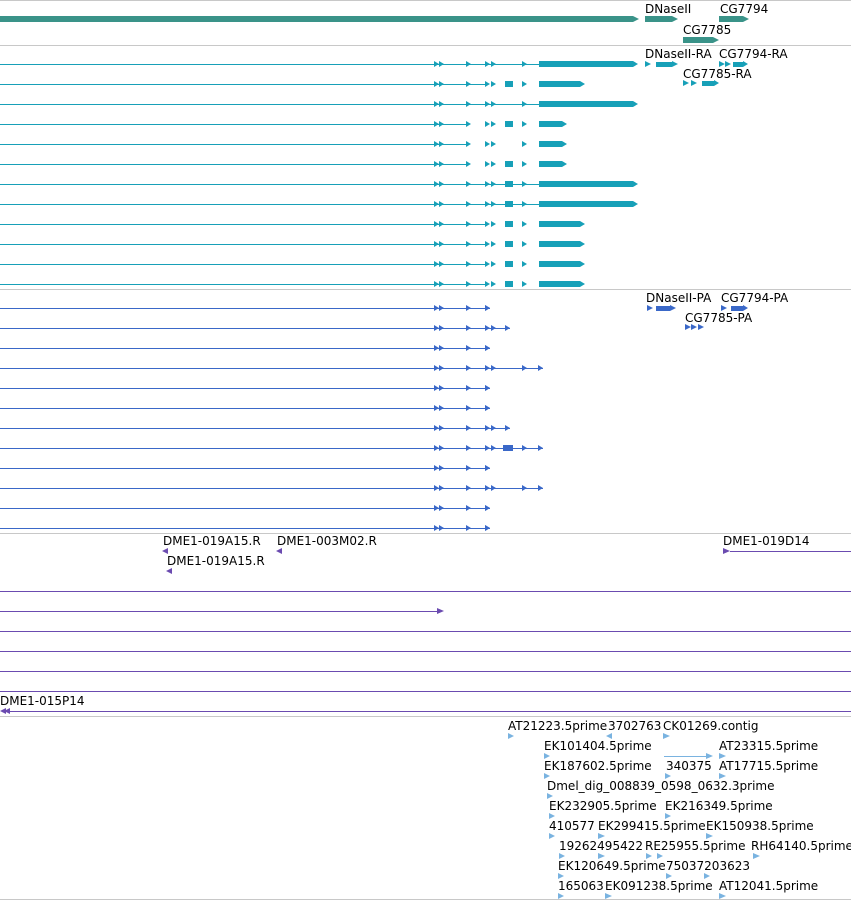  I want to click on est-label-rh64140: RH64140.5prime, so click(801, 846).